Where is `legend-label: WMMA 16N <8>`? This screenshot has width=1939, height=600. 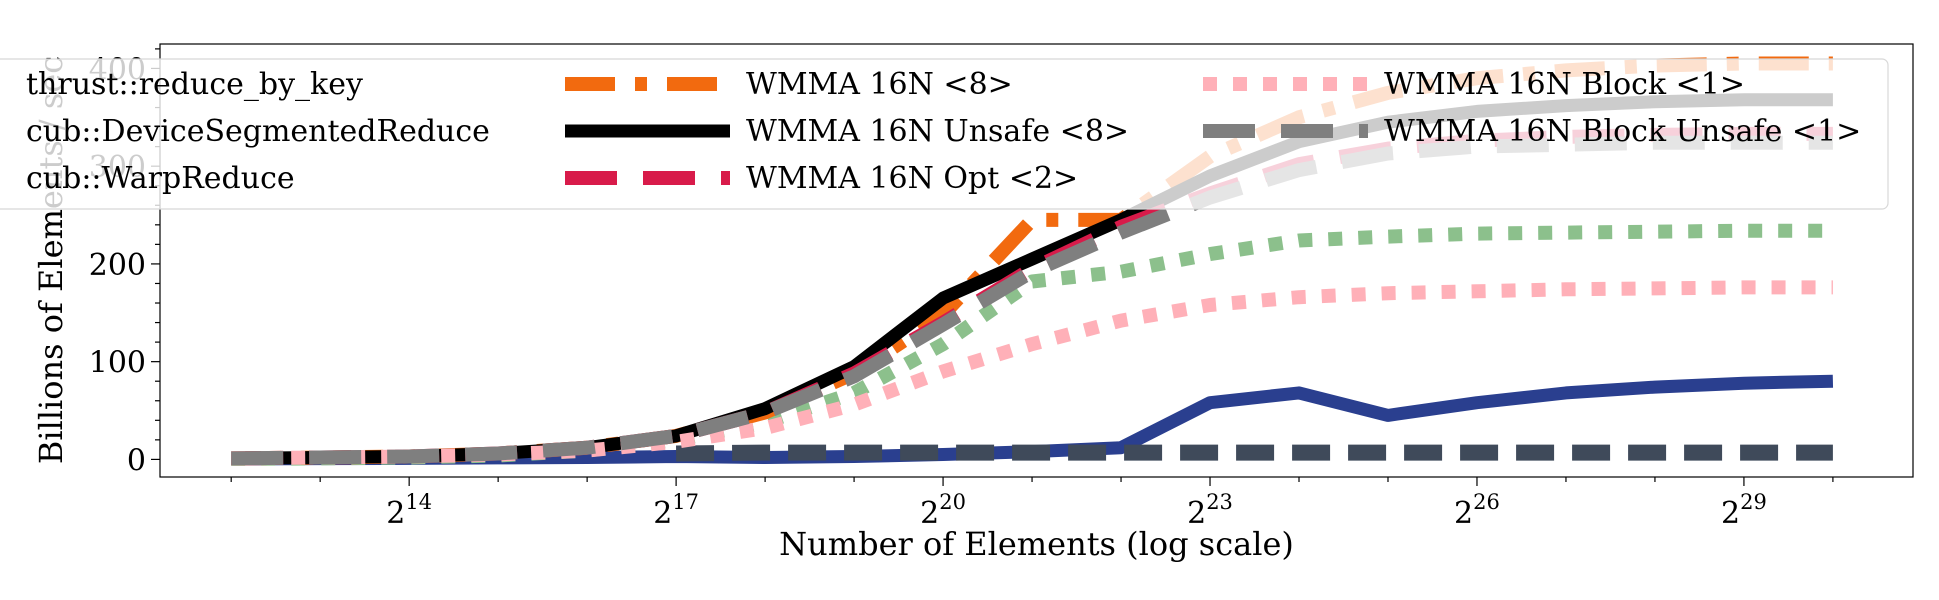
legend-label: WMMA 16N <8> is located at coordinates (879, 84).